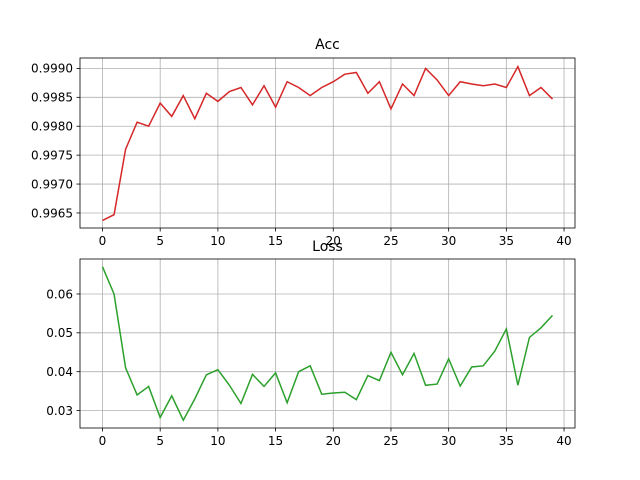  Describe the element at coordinates (52, 213) in the screenshot. I see `y-tick-label: 0.9965` at that location.